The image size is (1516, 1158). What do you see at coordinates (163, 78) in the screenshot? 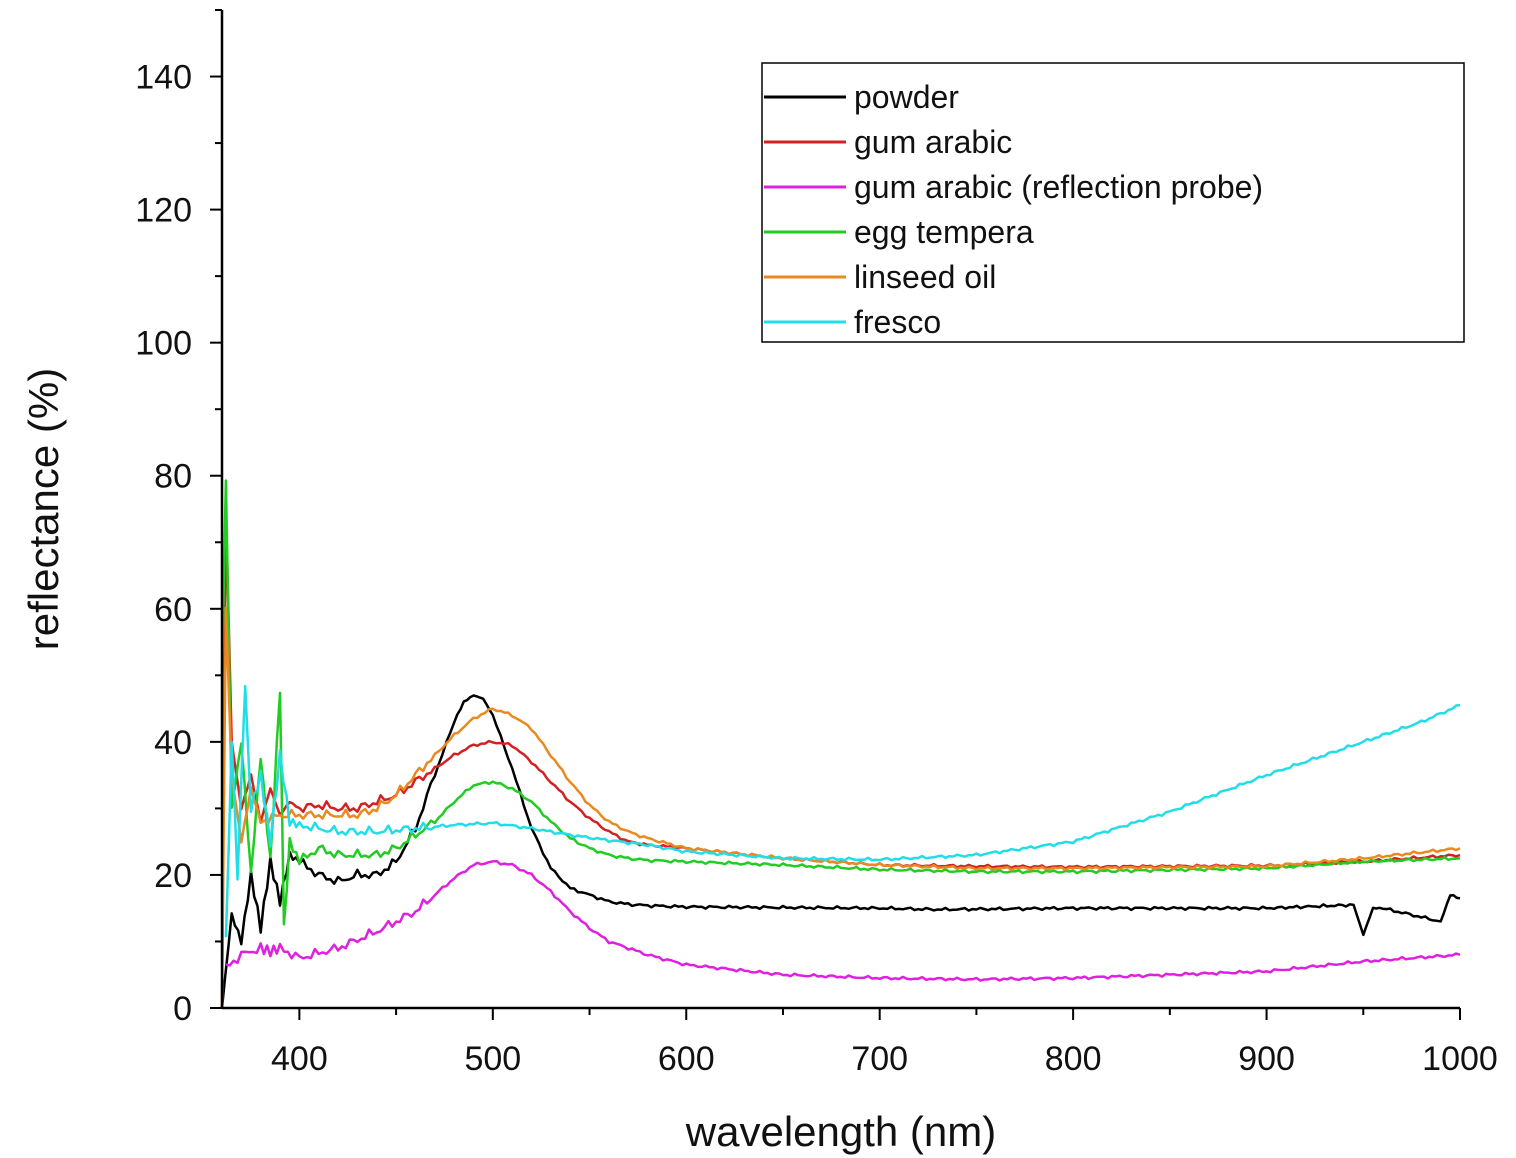
I see `y-tick-label: 140` at bounding box center [163, 78].